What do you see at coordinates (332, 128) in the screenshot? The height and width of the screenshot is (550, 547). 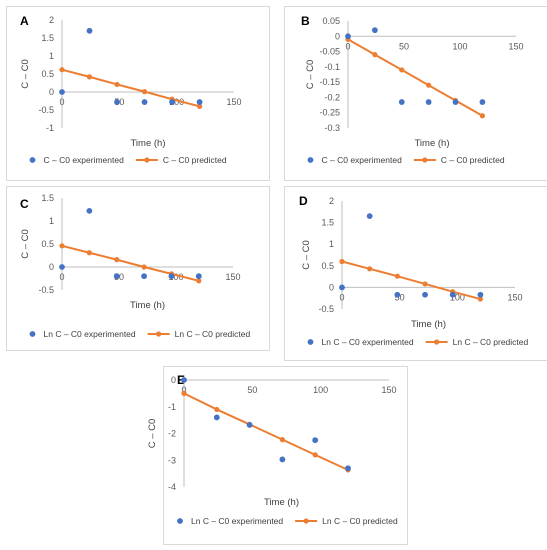 I see `y-tick-label: -0.3` at bounding box center [332, 128].